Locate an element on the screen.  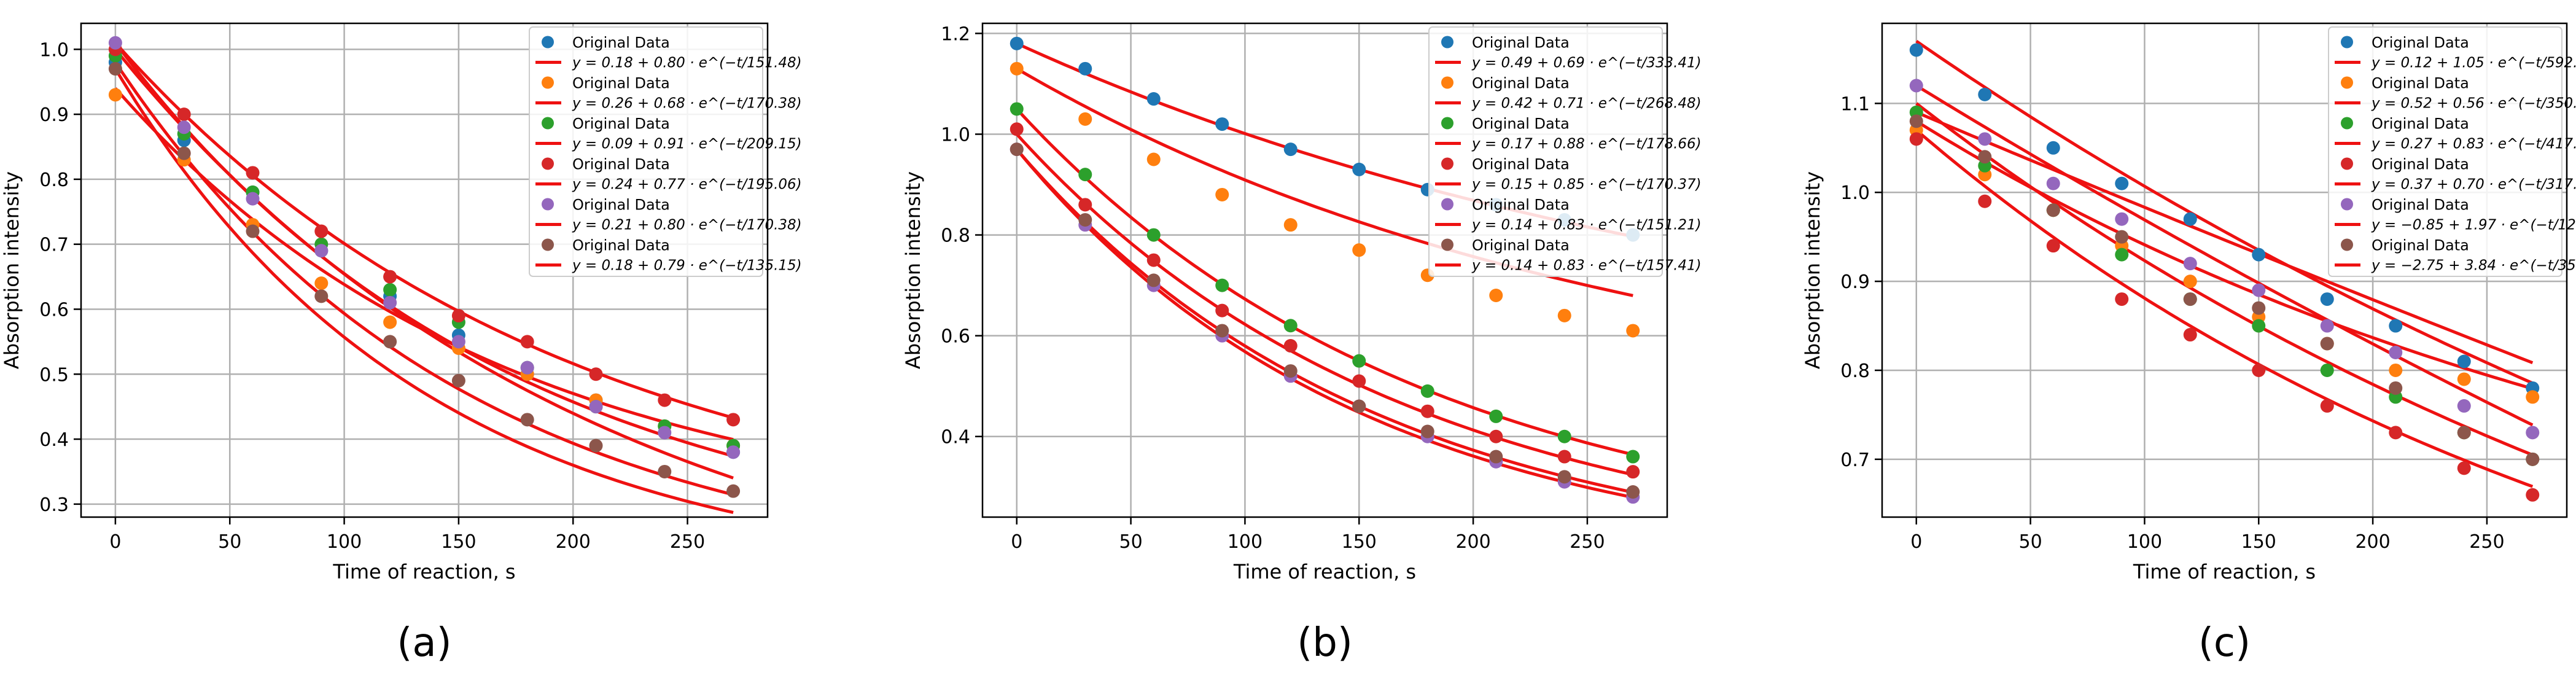
x-tick-label: 200 is located at coordinates (573, 542).